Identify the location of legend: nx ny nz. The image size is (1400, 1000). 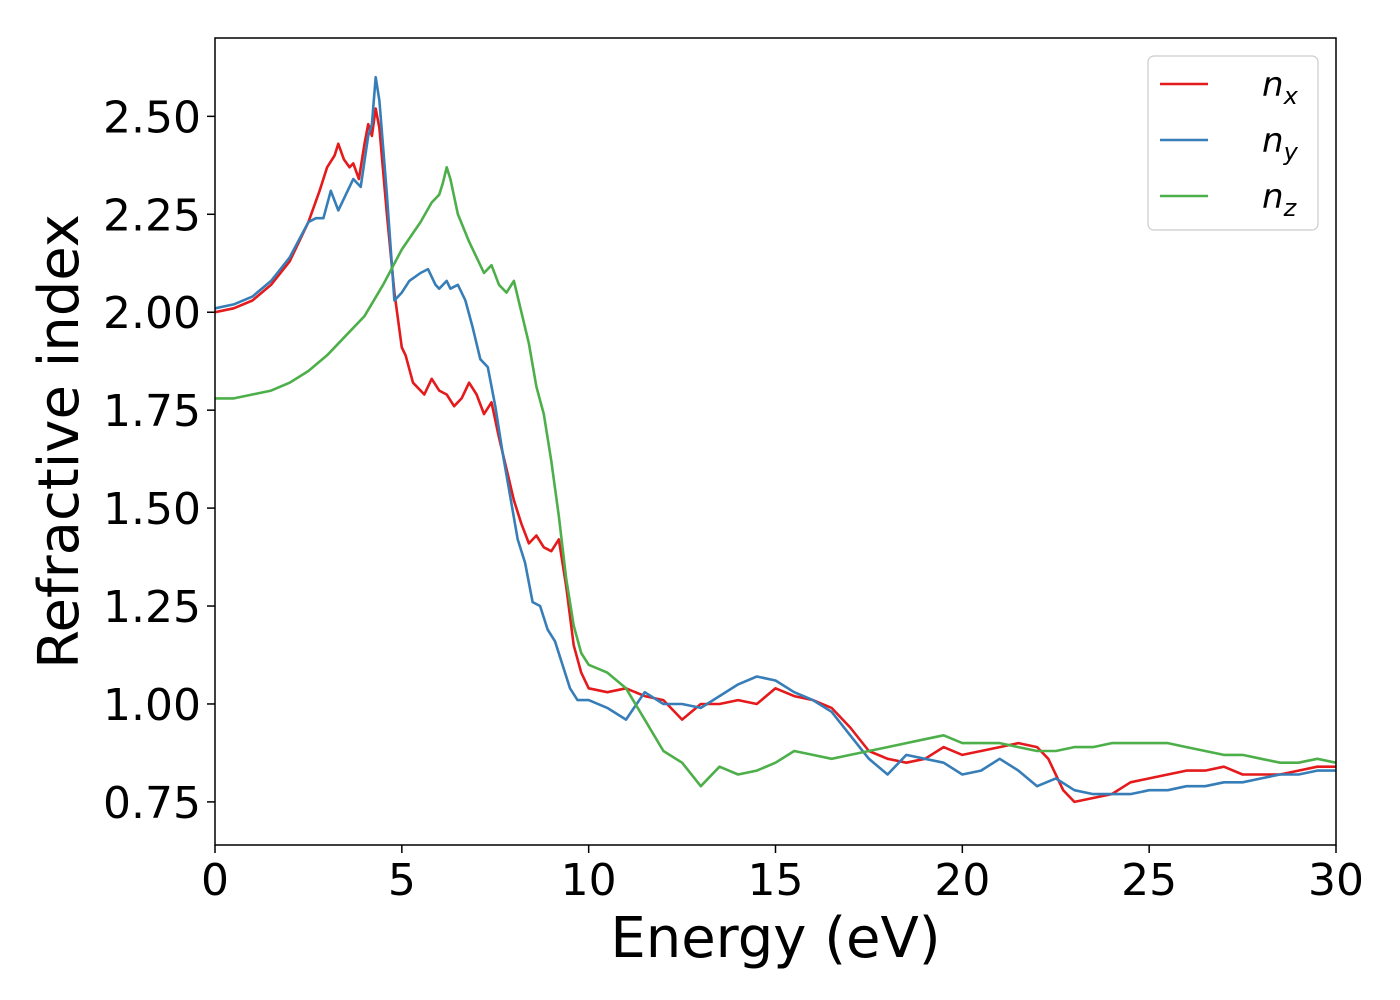
(1233, 143).